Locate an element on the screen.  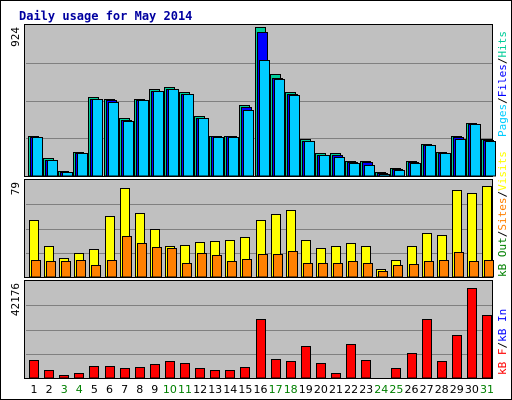
legend-sep-5: / is located at coordinates (502, 345).